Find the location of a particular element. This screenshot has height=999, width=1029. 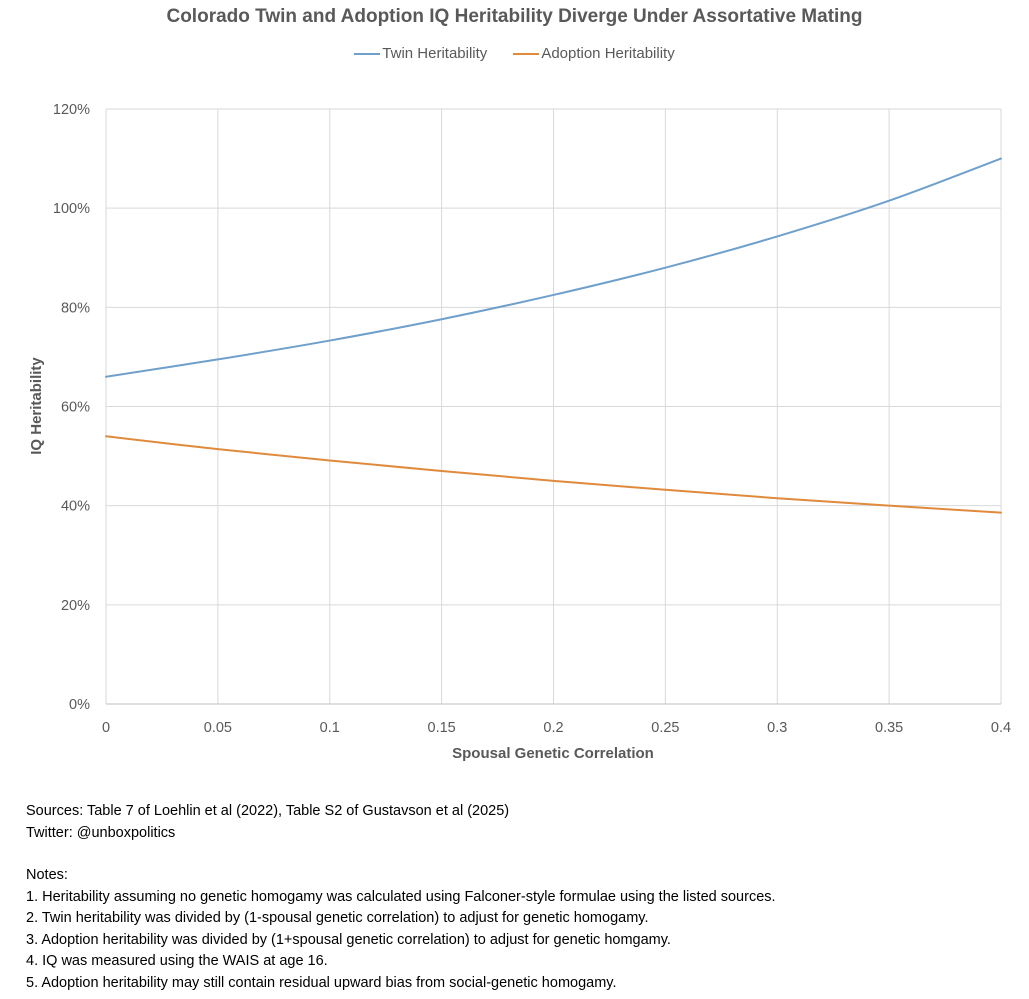

legend-swatch-twin is located at coordinates (367, 53).